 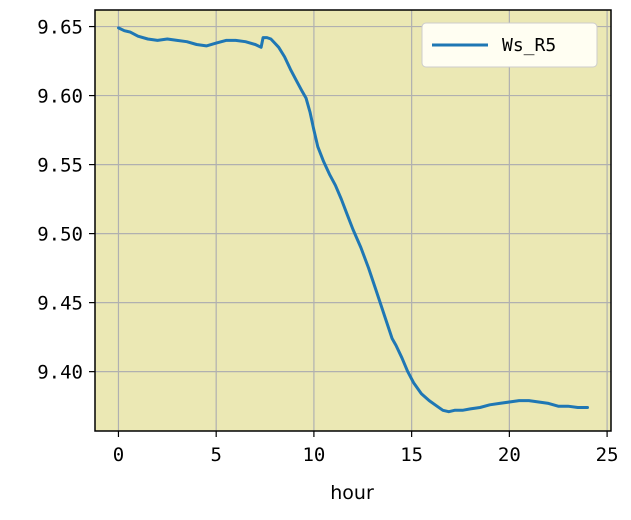 What do you see at coordinates (215, 455) in the screenshot?
I see `x-tick-label: 5` at bounding box center [215, 455].